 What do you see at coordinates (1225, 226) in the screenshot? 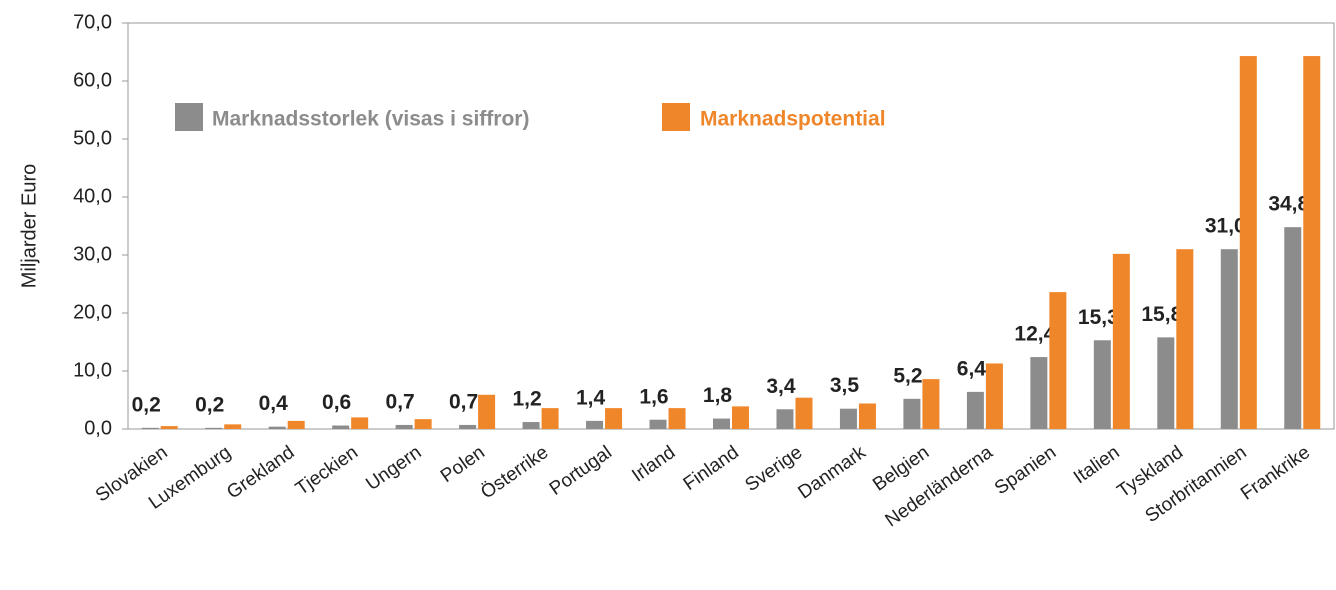
I see `data-label: 31,0` at bounding box center [1225, 226].